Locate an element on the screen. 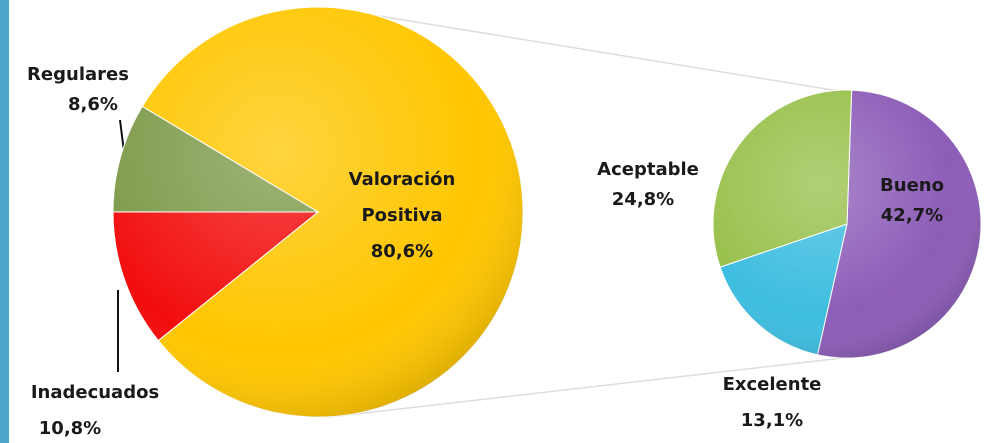 This screenshot has height=443, width=998. slice-label: Aceptable is located at coordinates (648, 169).